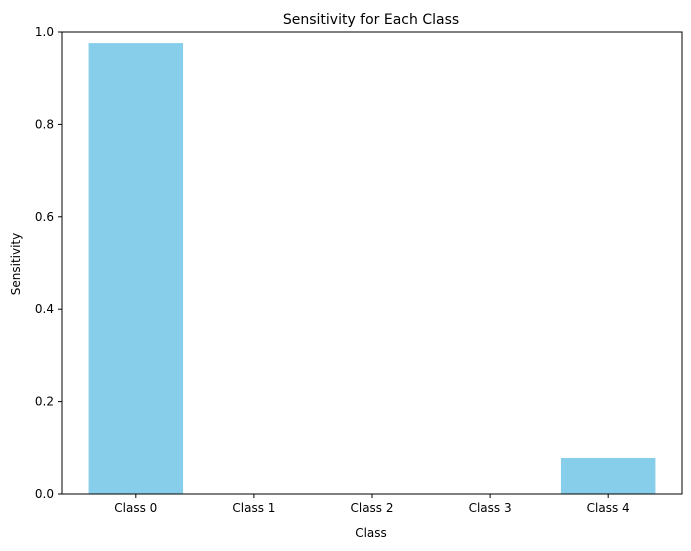 The height and width of the screenshot is (551, 691). What do you see at coordinates (44, 309) in the screenshot?
I see `y-tick-label: 0.4` at bounding box center [44, 309].